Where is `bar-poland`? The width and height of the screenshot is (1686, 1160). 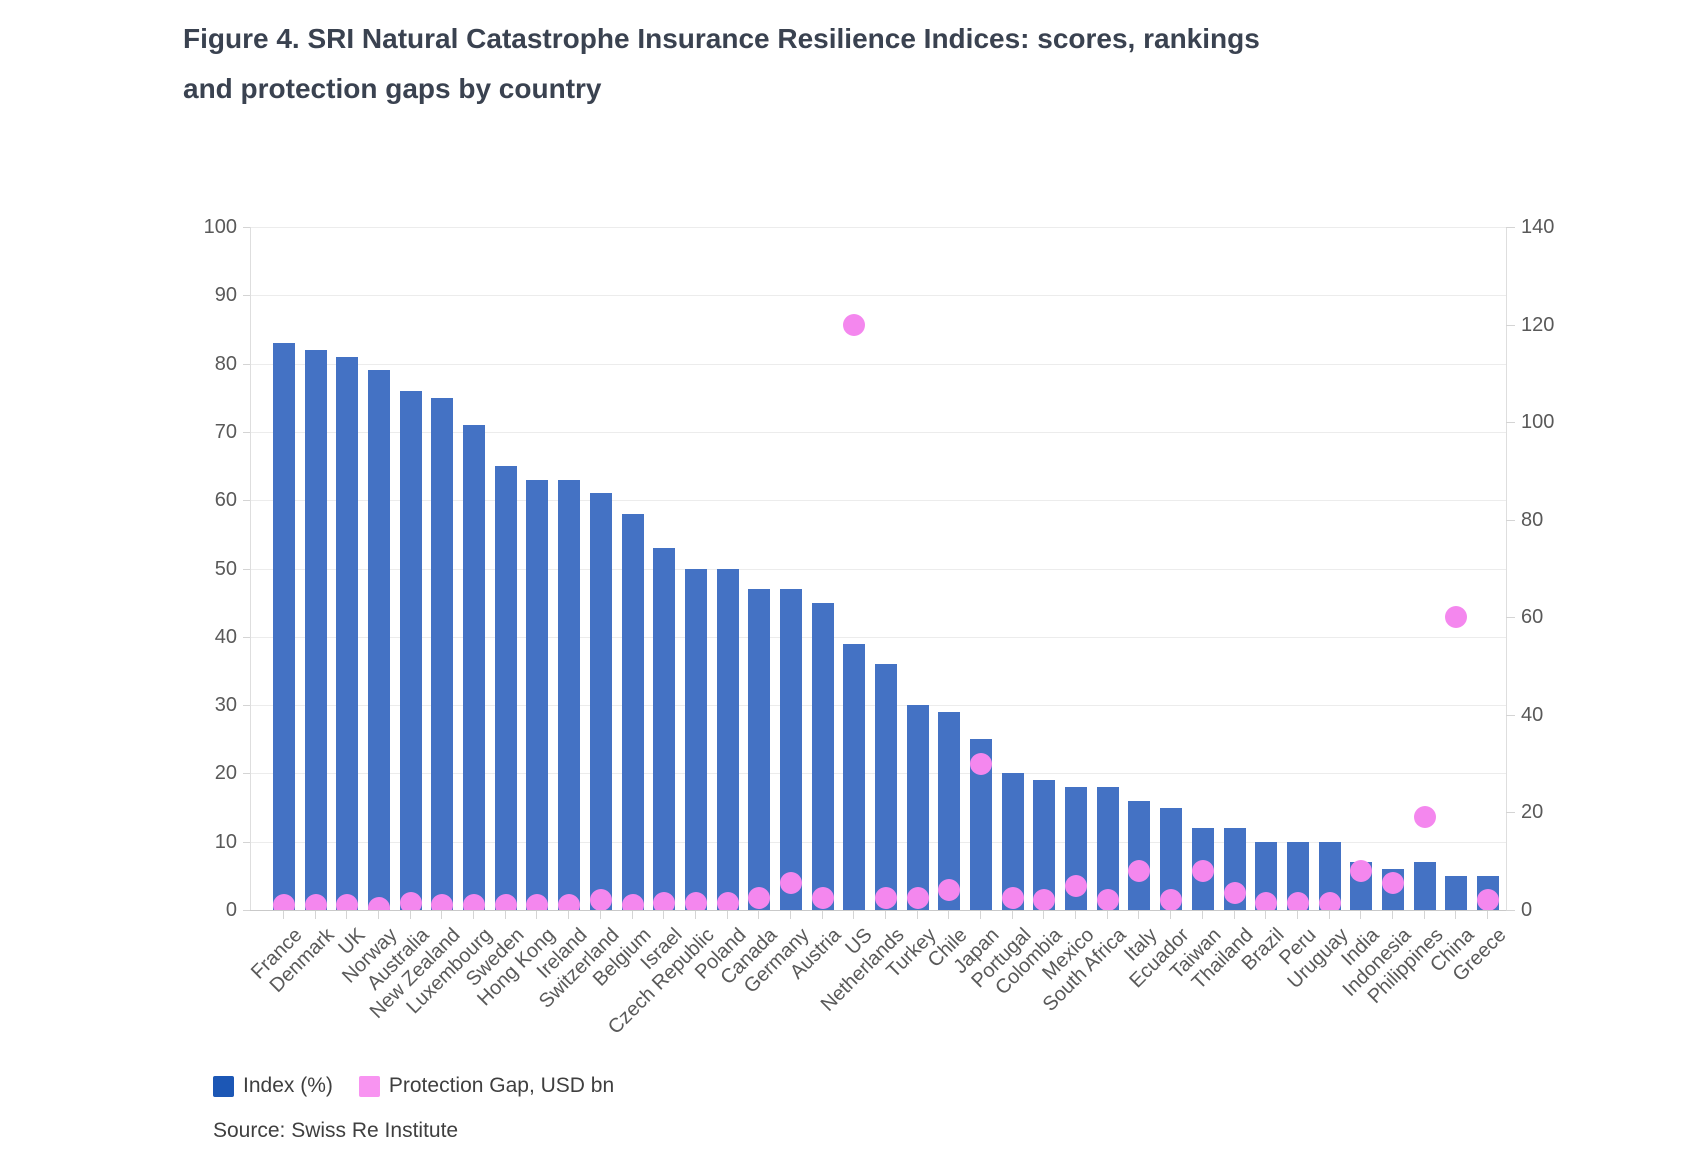 bar-poland is located at coordinates (727, 739).